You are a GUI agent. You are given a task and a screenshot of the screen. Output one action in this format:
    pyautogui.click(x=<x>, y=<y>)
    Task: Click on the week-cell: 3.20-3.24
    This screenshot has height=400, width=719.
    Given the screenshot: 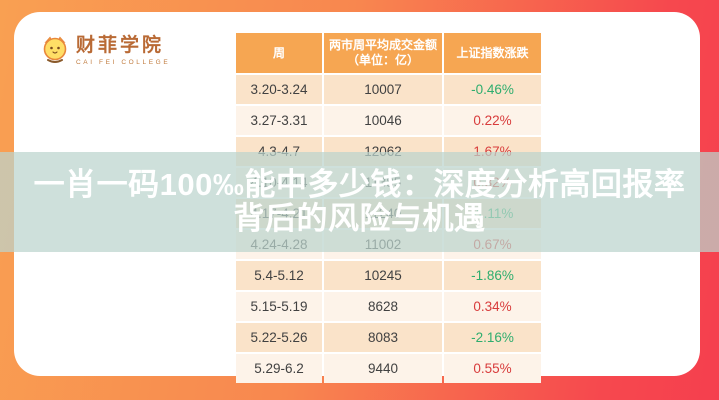 What is the action you would take?
    pyautogui.click(x=279, y=89)
    